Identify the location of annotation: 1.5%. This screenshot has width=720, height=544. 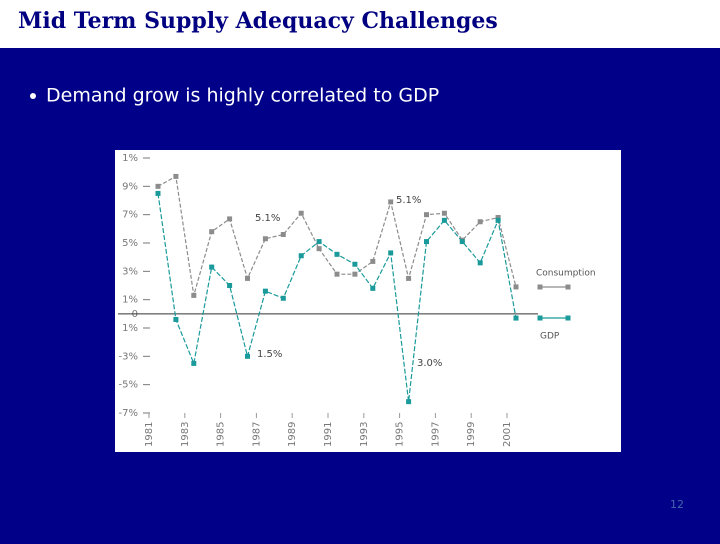
(269, 354).